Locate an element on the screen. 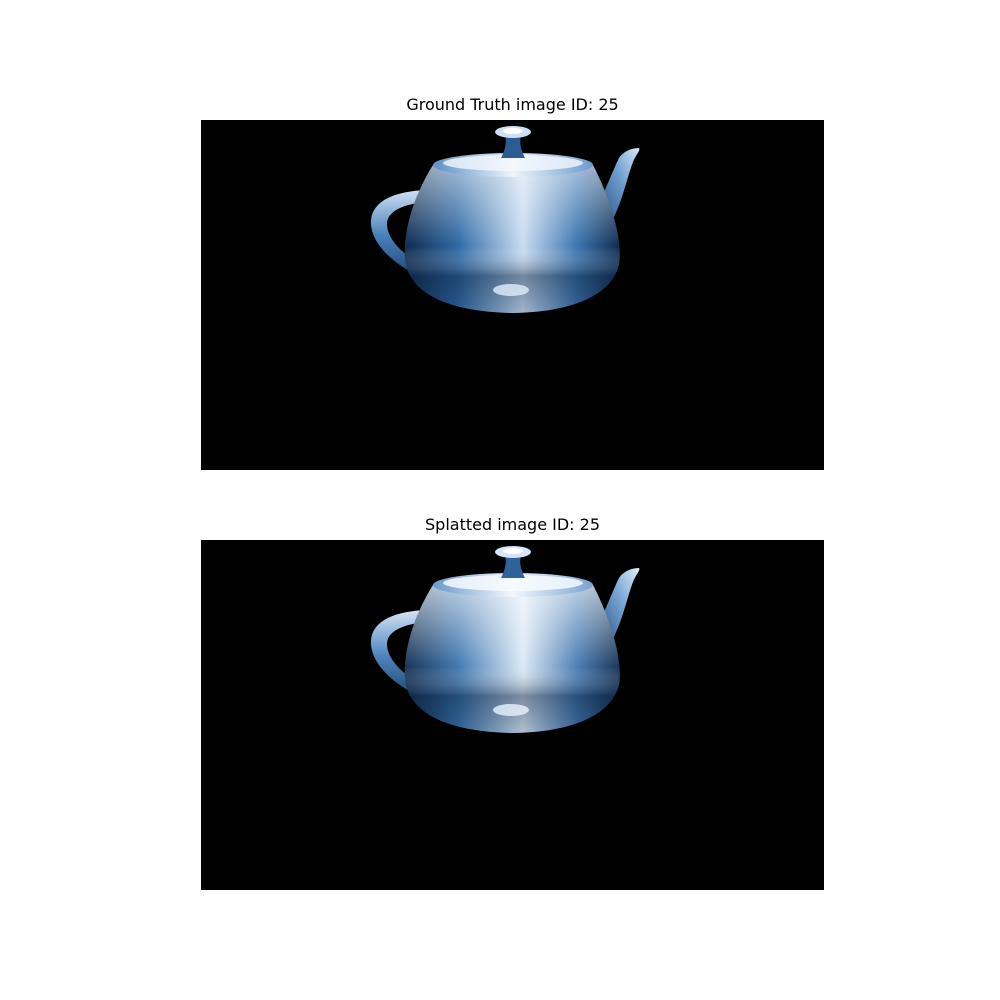 The image size is (1000, 1000). ground-truth-title: Ground Truth image ID: 25 is located at coordinates (512, 104).